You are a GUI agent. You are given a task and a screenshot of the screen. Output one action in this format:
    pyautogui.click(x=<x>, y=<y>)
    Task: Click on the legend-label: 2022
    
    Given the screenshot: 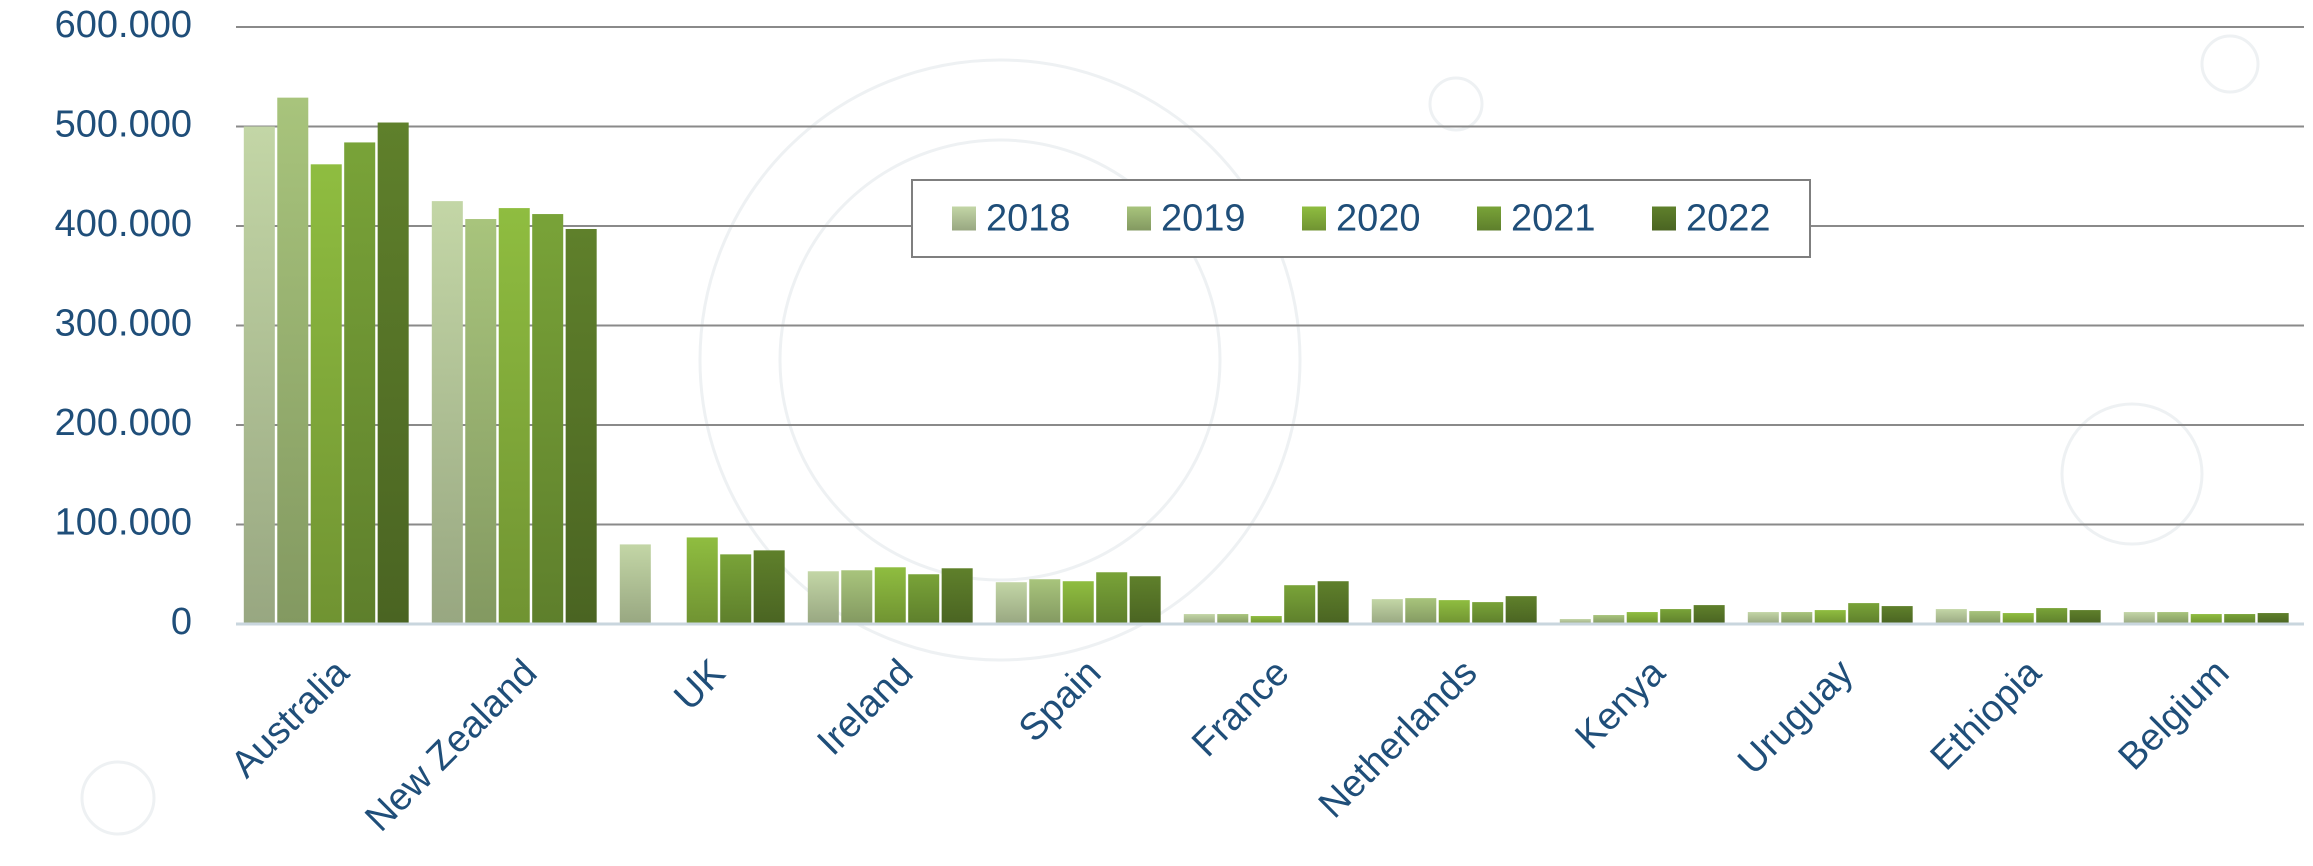 What is the action you would take?
    pyautogui.click(x=1728, y=219)
    